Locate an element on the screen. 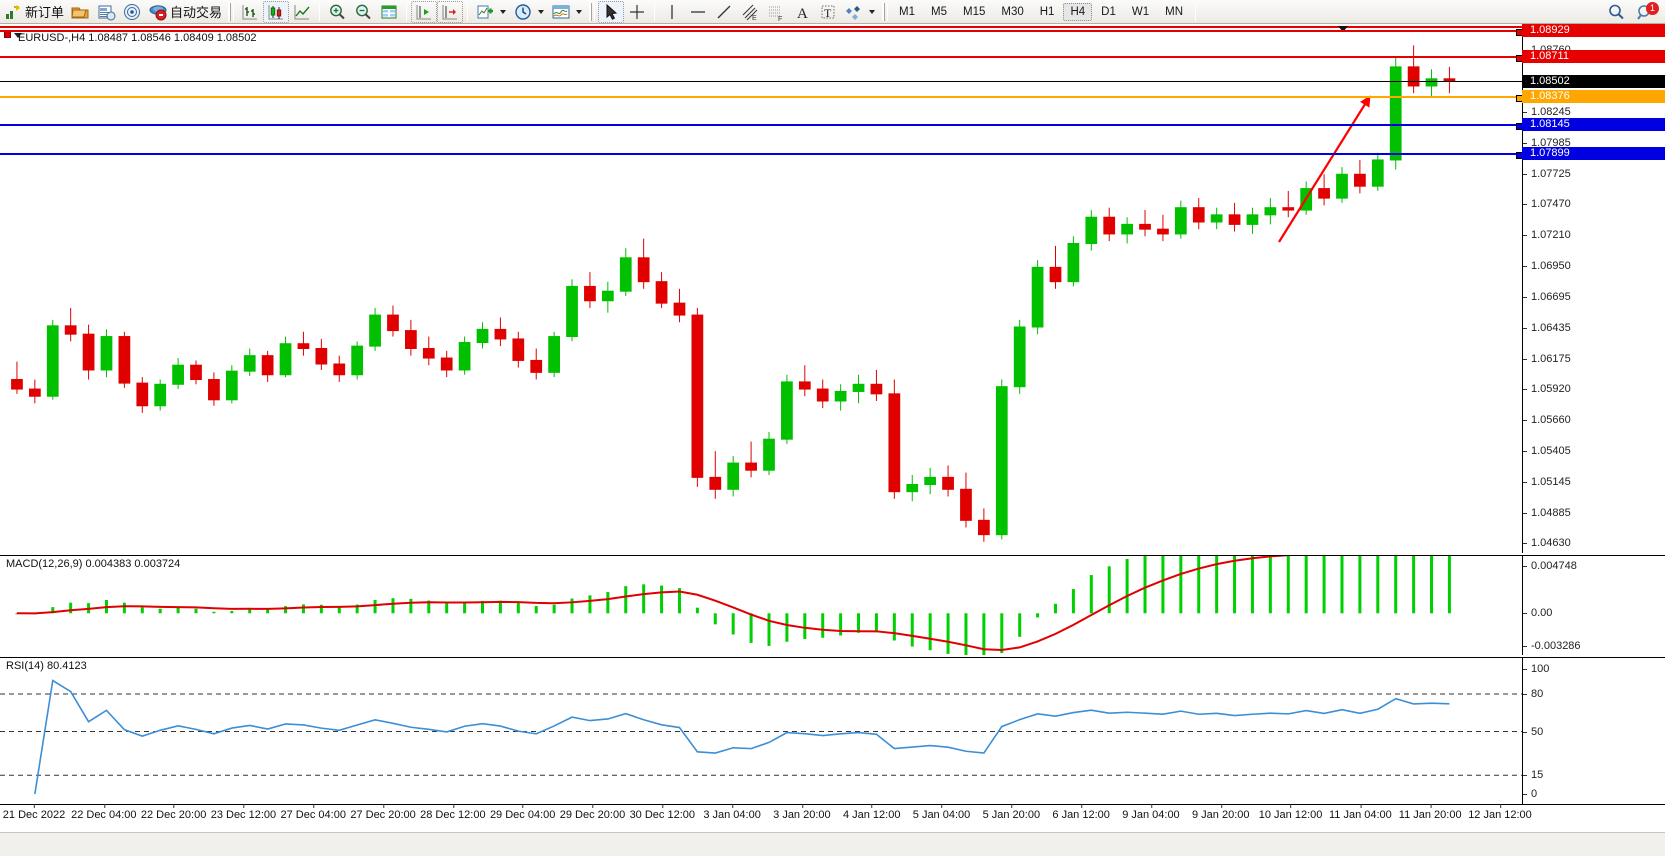  timeframe-d1: D1 is located at coordinates (1108, 11).